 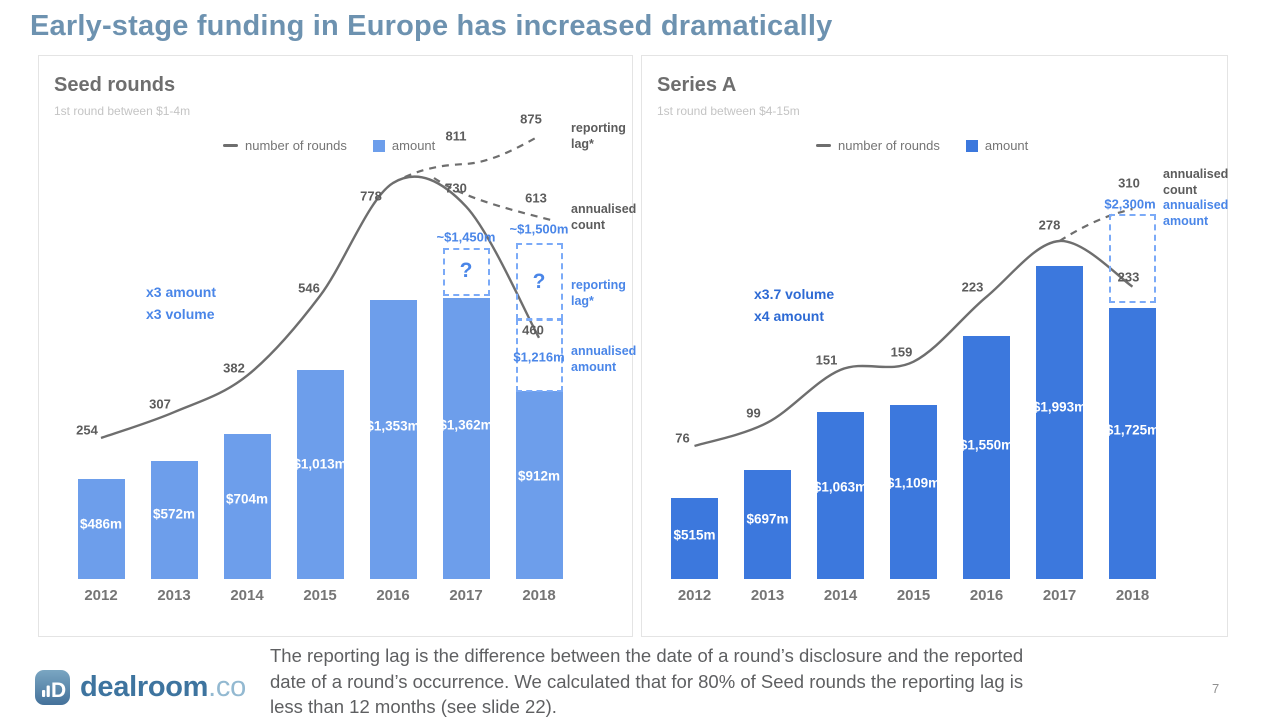 I want to click on annualised-amount-2018-label: $2,300m, so click(x=1130, y=204).